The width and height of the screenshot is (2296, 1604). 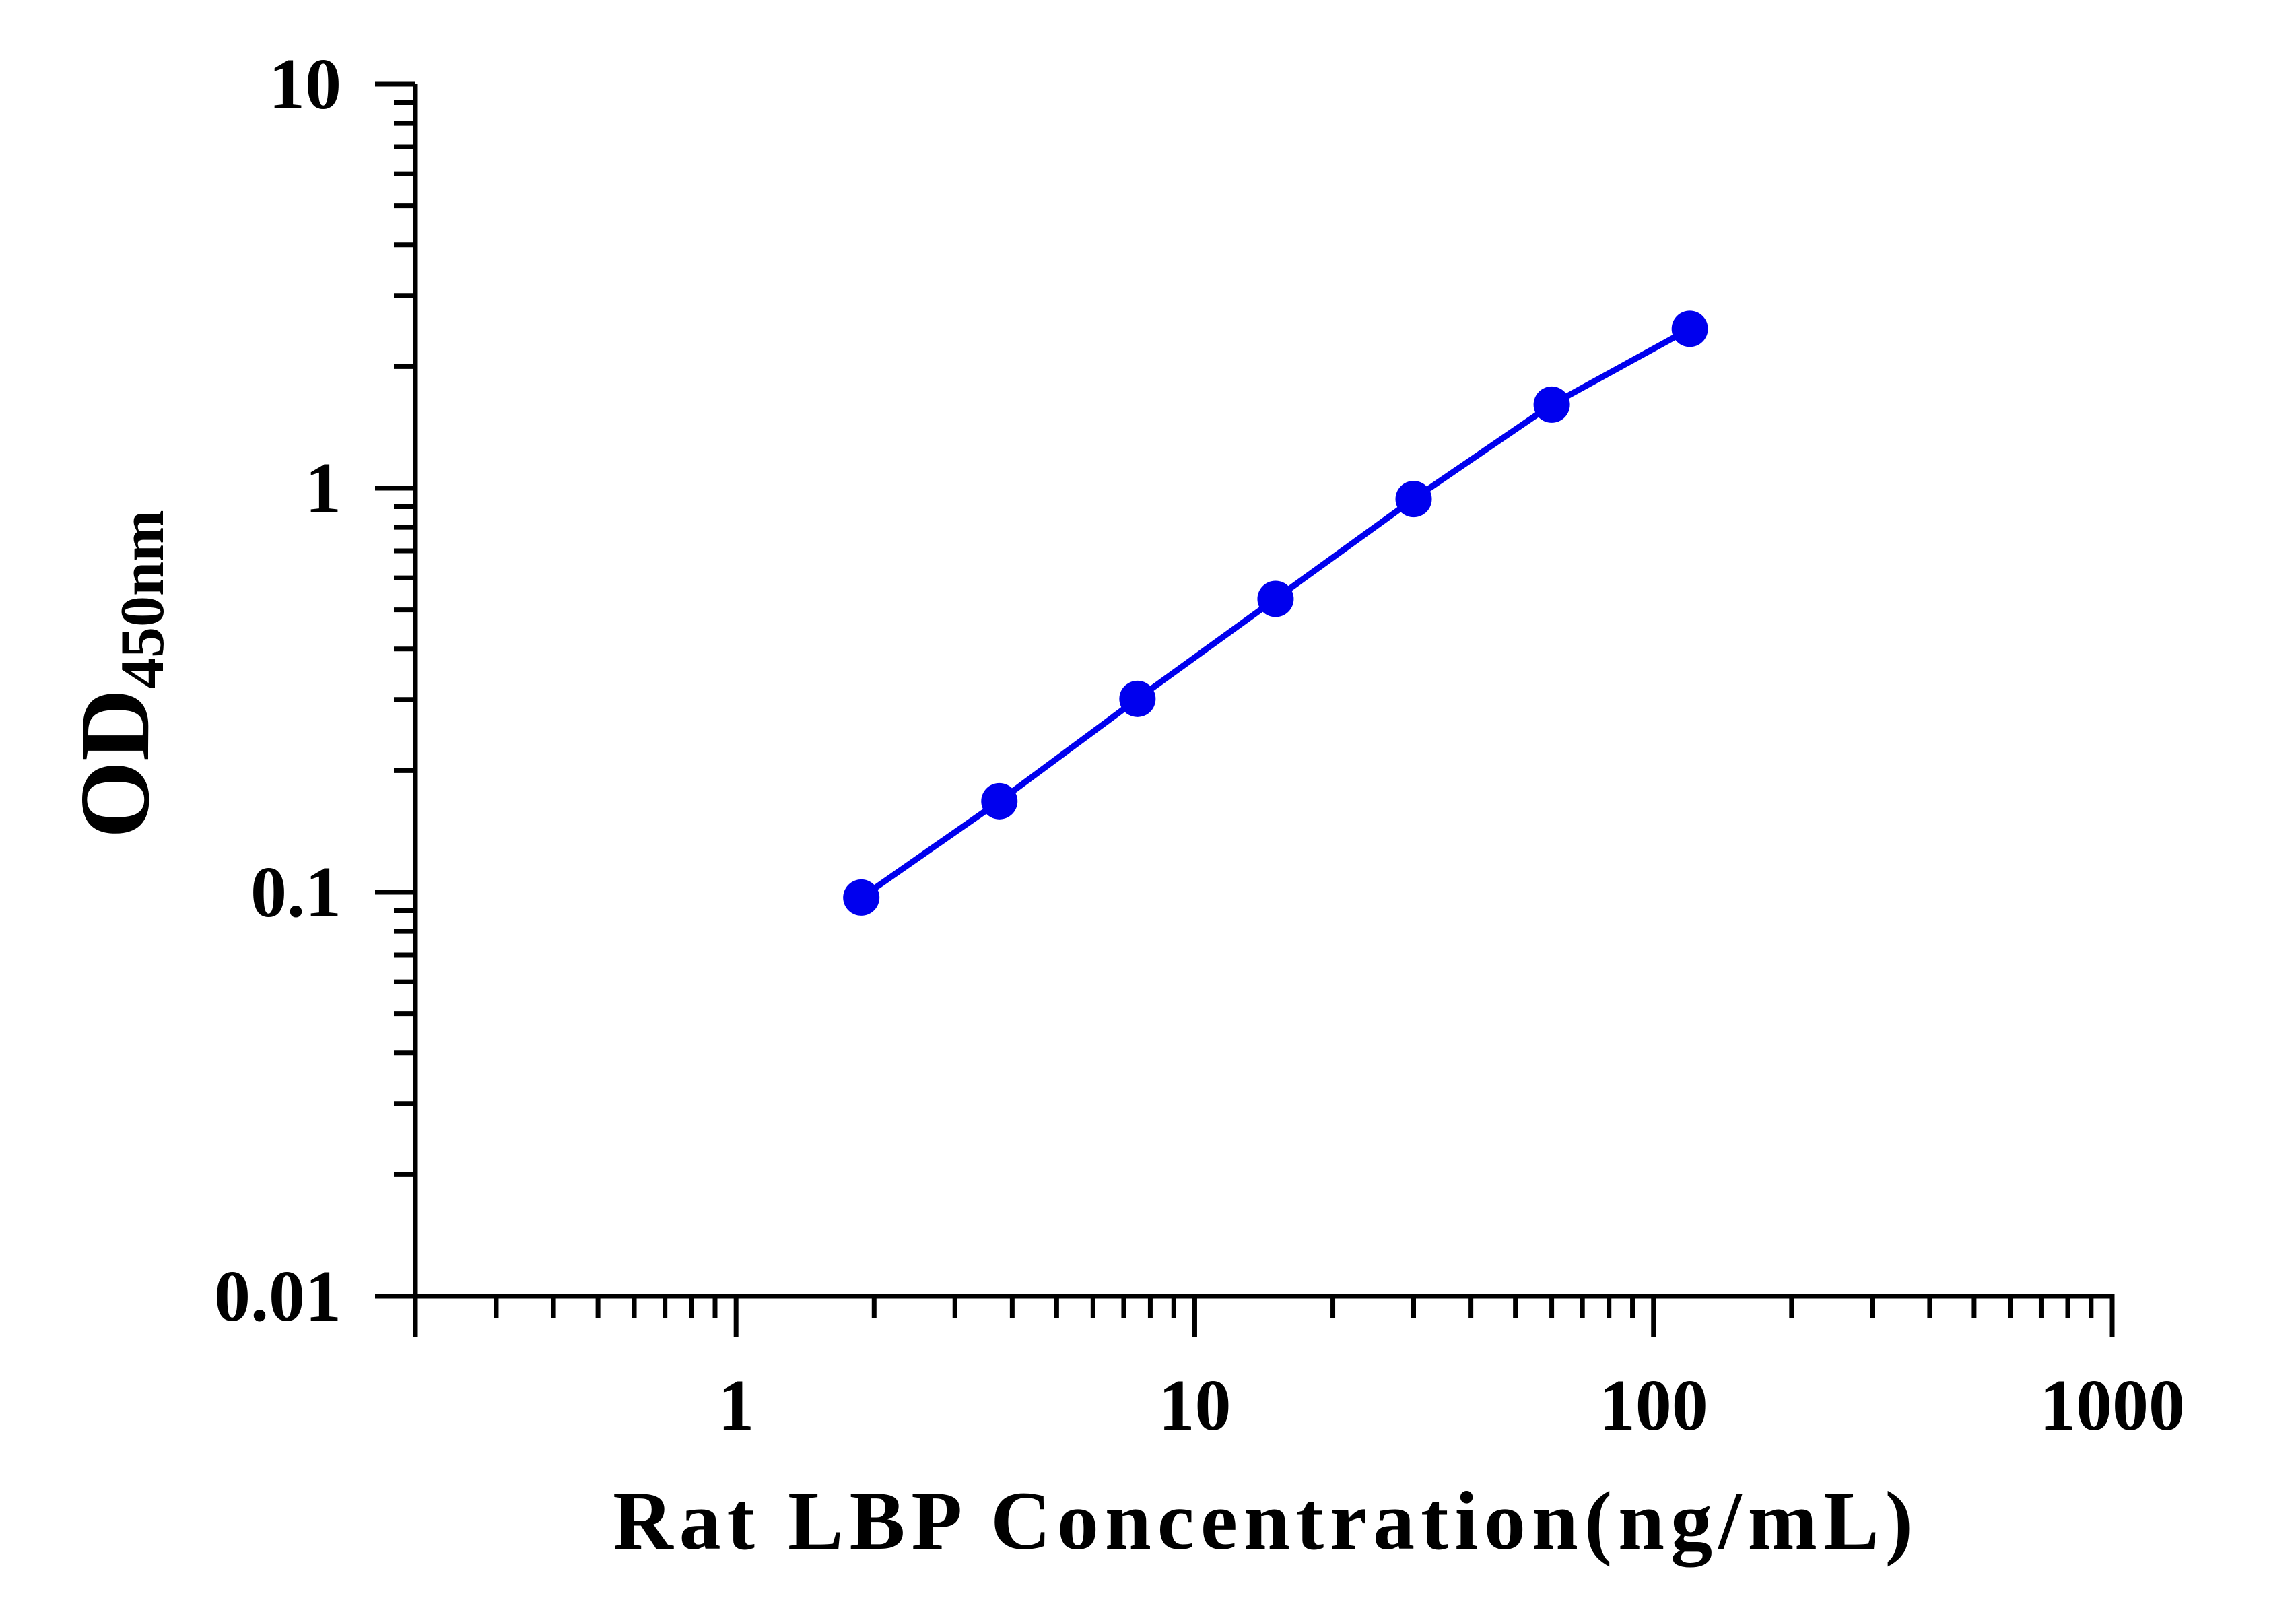 I want to click on x-tick-label: 1, so click(x=736, y=1406).